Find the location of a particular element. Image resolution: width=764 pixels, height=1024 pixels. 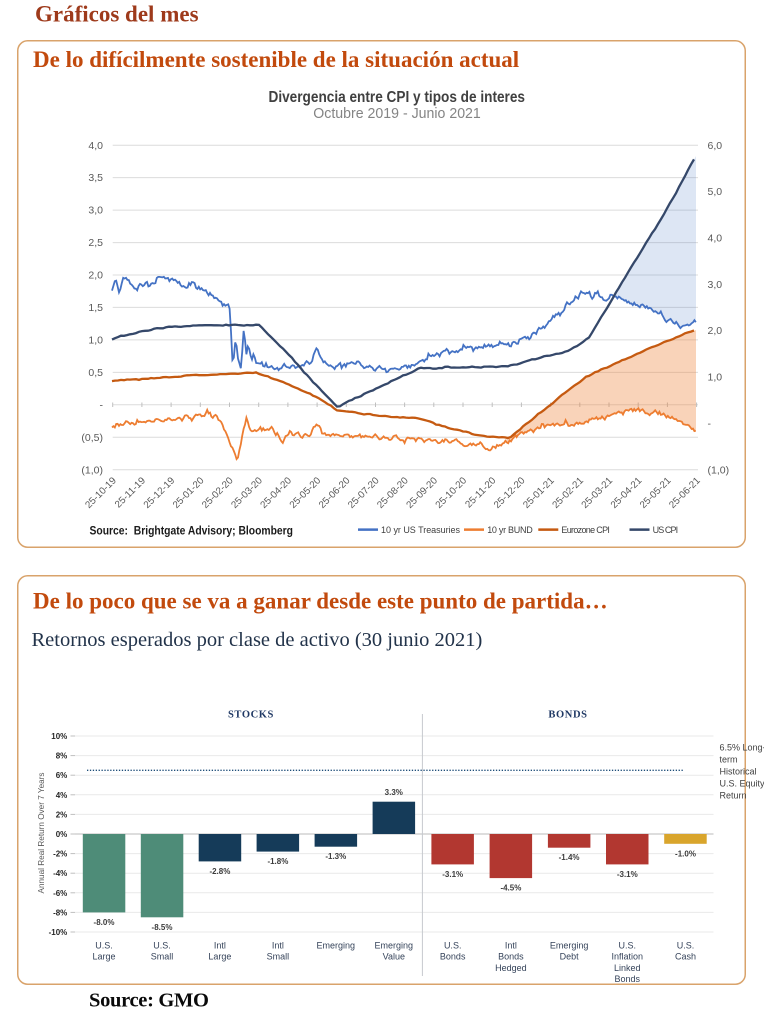

svg-text: -1.3% is located at coordinates (335, 856).